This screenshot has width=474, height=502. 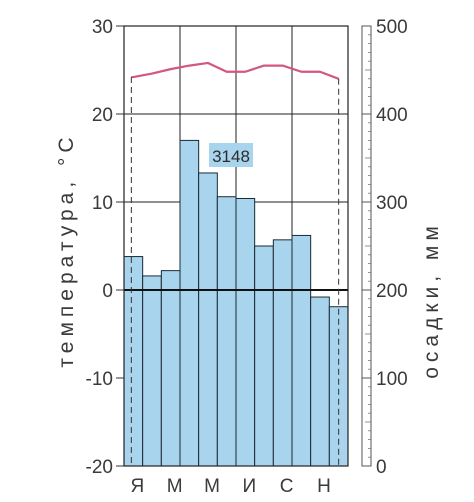 I want to click on temperature-tick-label: -20, so click(x=99, y=467).